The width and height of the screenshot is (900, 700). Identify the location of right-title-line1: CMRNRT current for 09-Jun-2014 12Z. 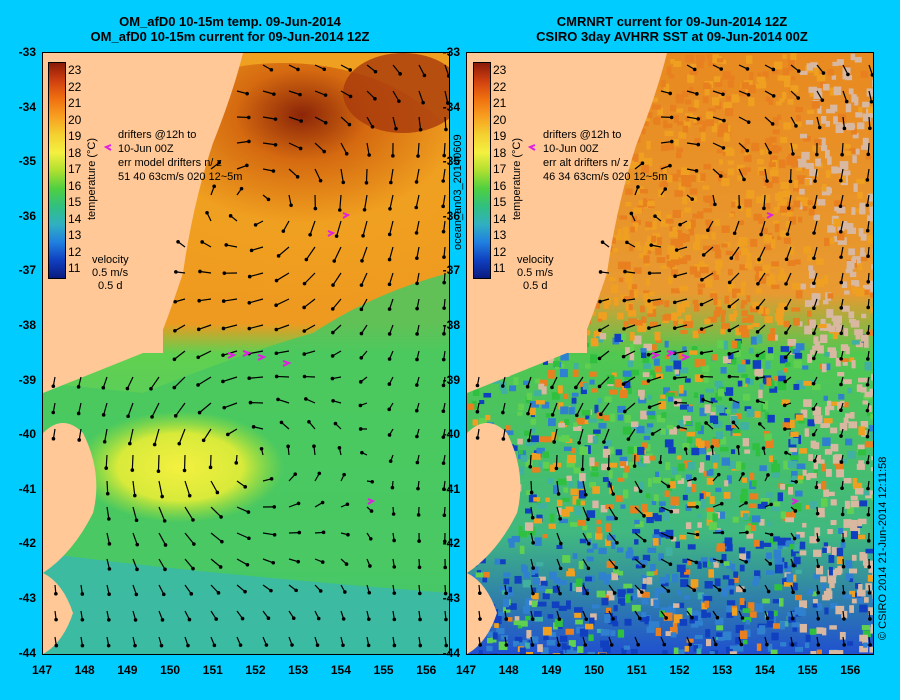
(672, 21).